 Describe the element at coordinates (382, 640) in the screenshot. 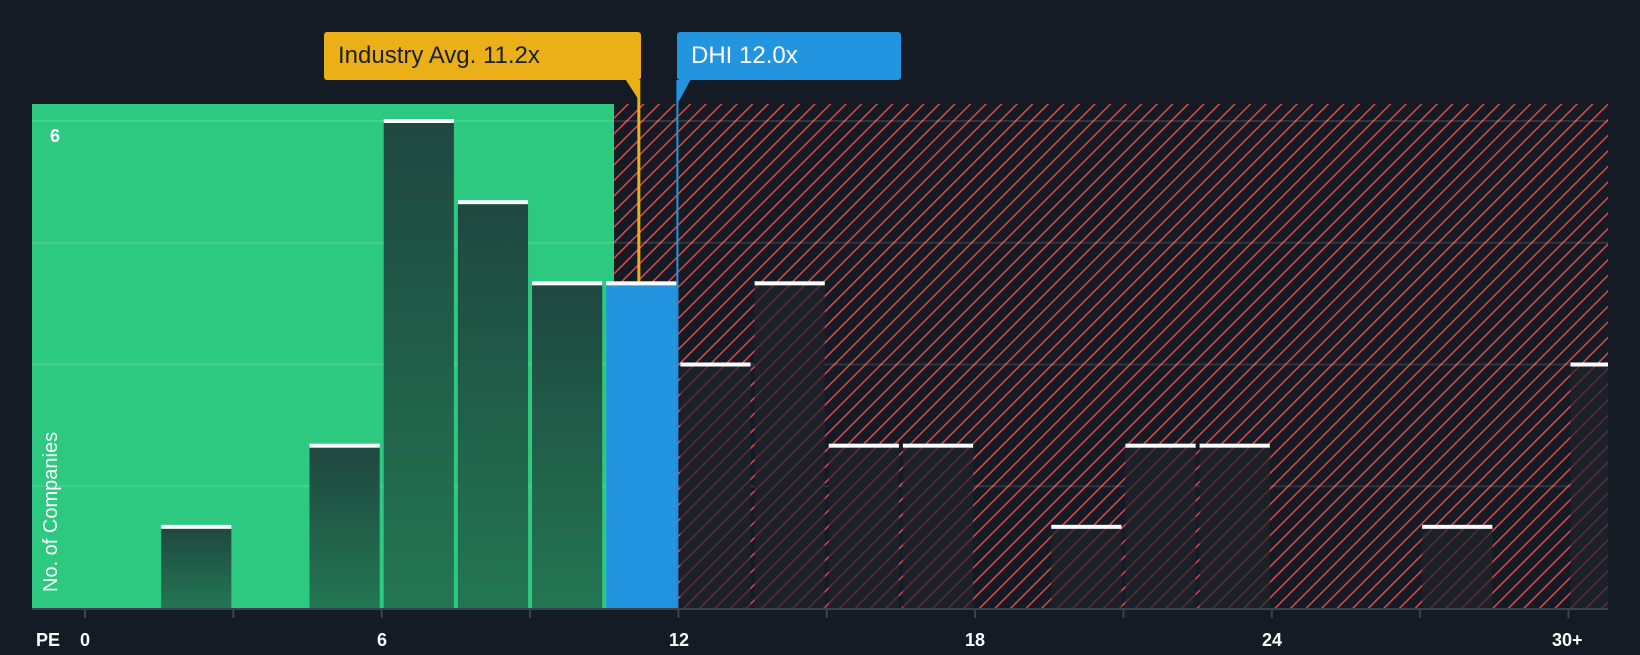

I see `x-tick-label: 6` at that location.